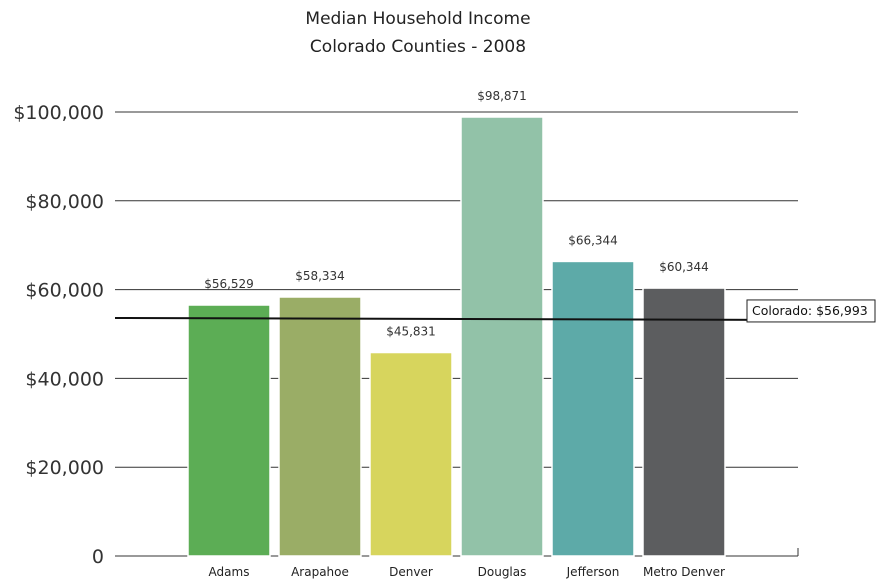 The width and height of the screenshot is (883, 581). I want to click on bar-jefferson, so click(593, 408).